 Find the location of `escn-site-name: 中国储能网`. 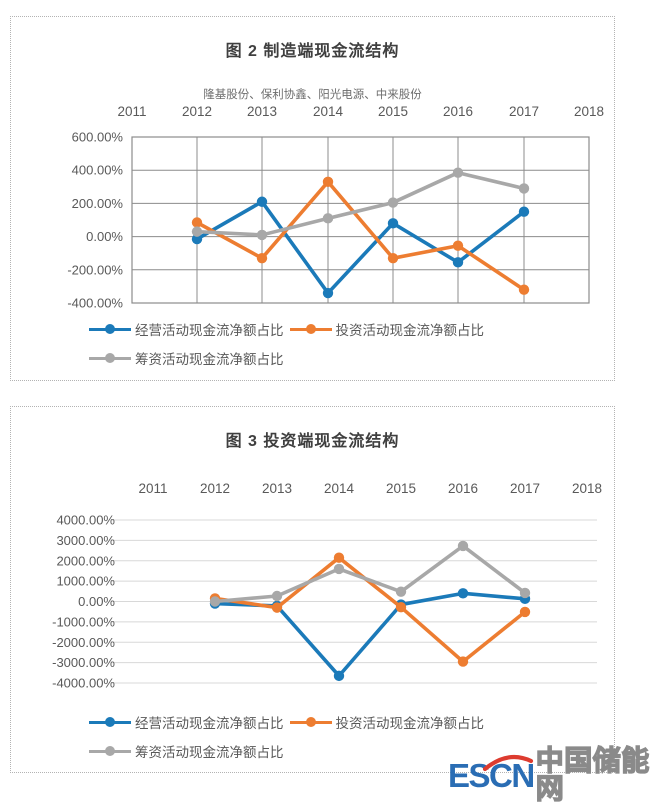

escn-site-name: 中国储能网 is located at coordinates (592, 774).